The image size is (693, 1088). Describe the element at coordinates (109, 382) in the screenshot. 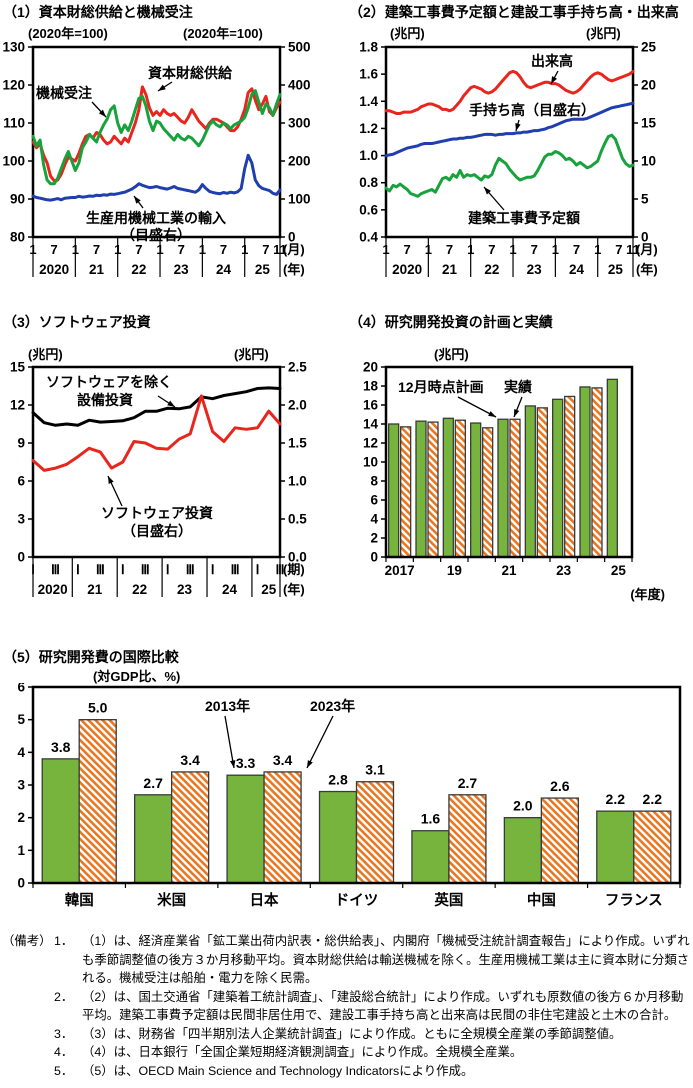

I see `svg-text: ソフトウェアを除く` at that location.